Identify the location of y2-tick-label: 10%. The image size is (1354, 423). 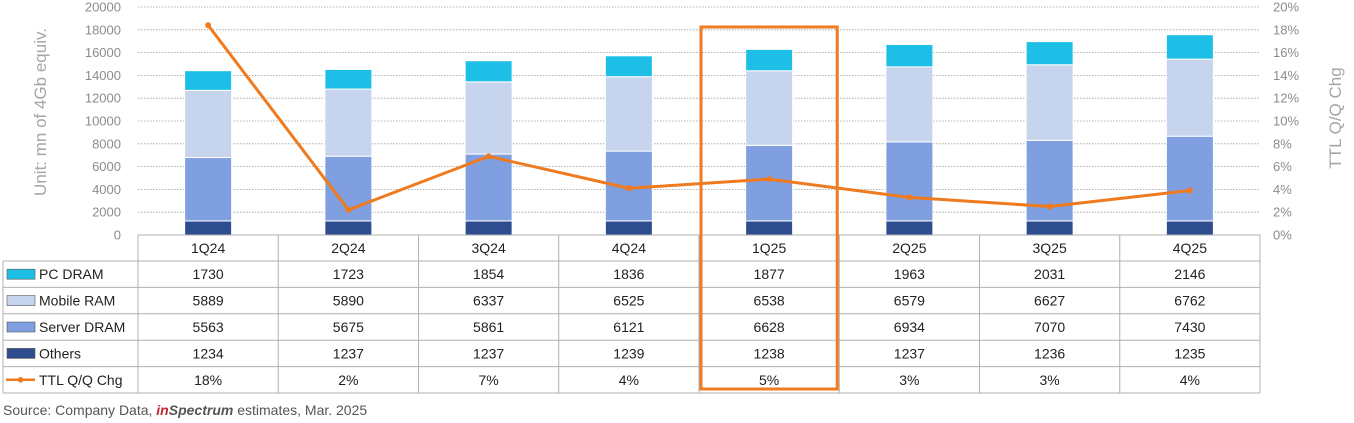
(1286, 121).